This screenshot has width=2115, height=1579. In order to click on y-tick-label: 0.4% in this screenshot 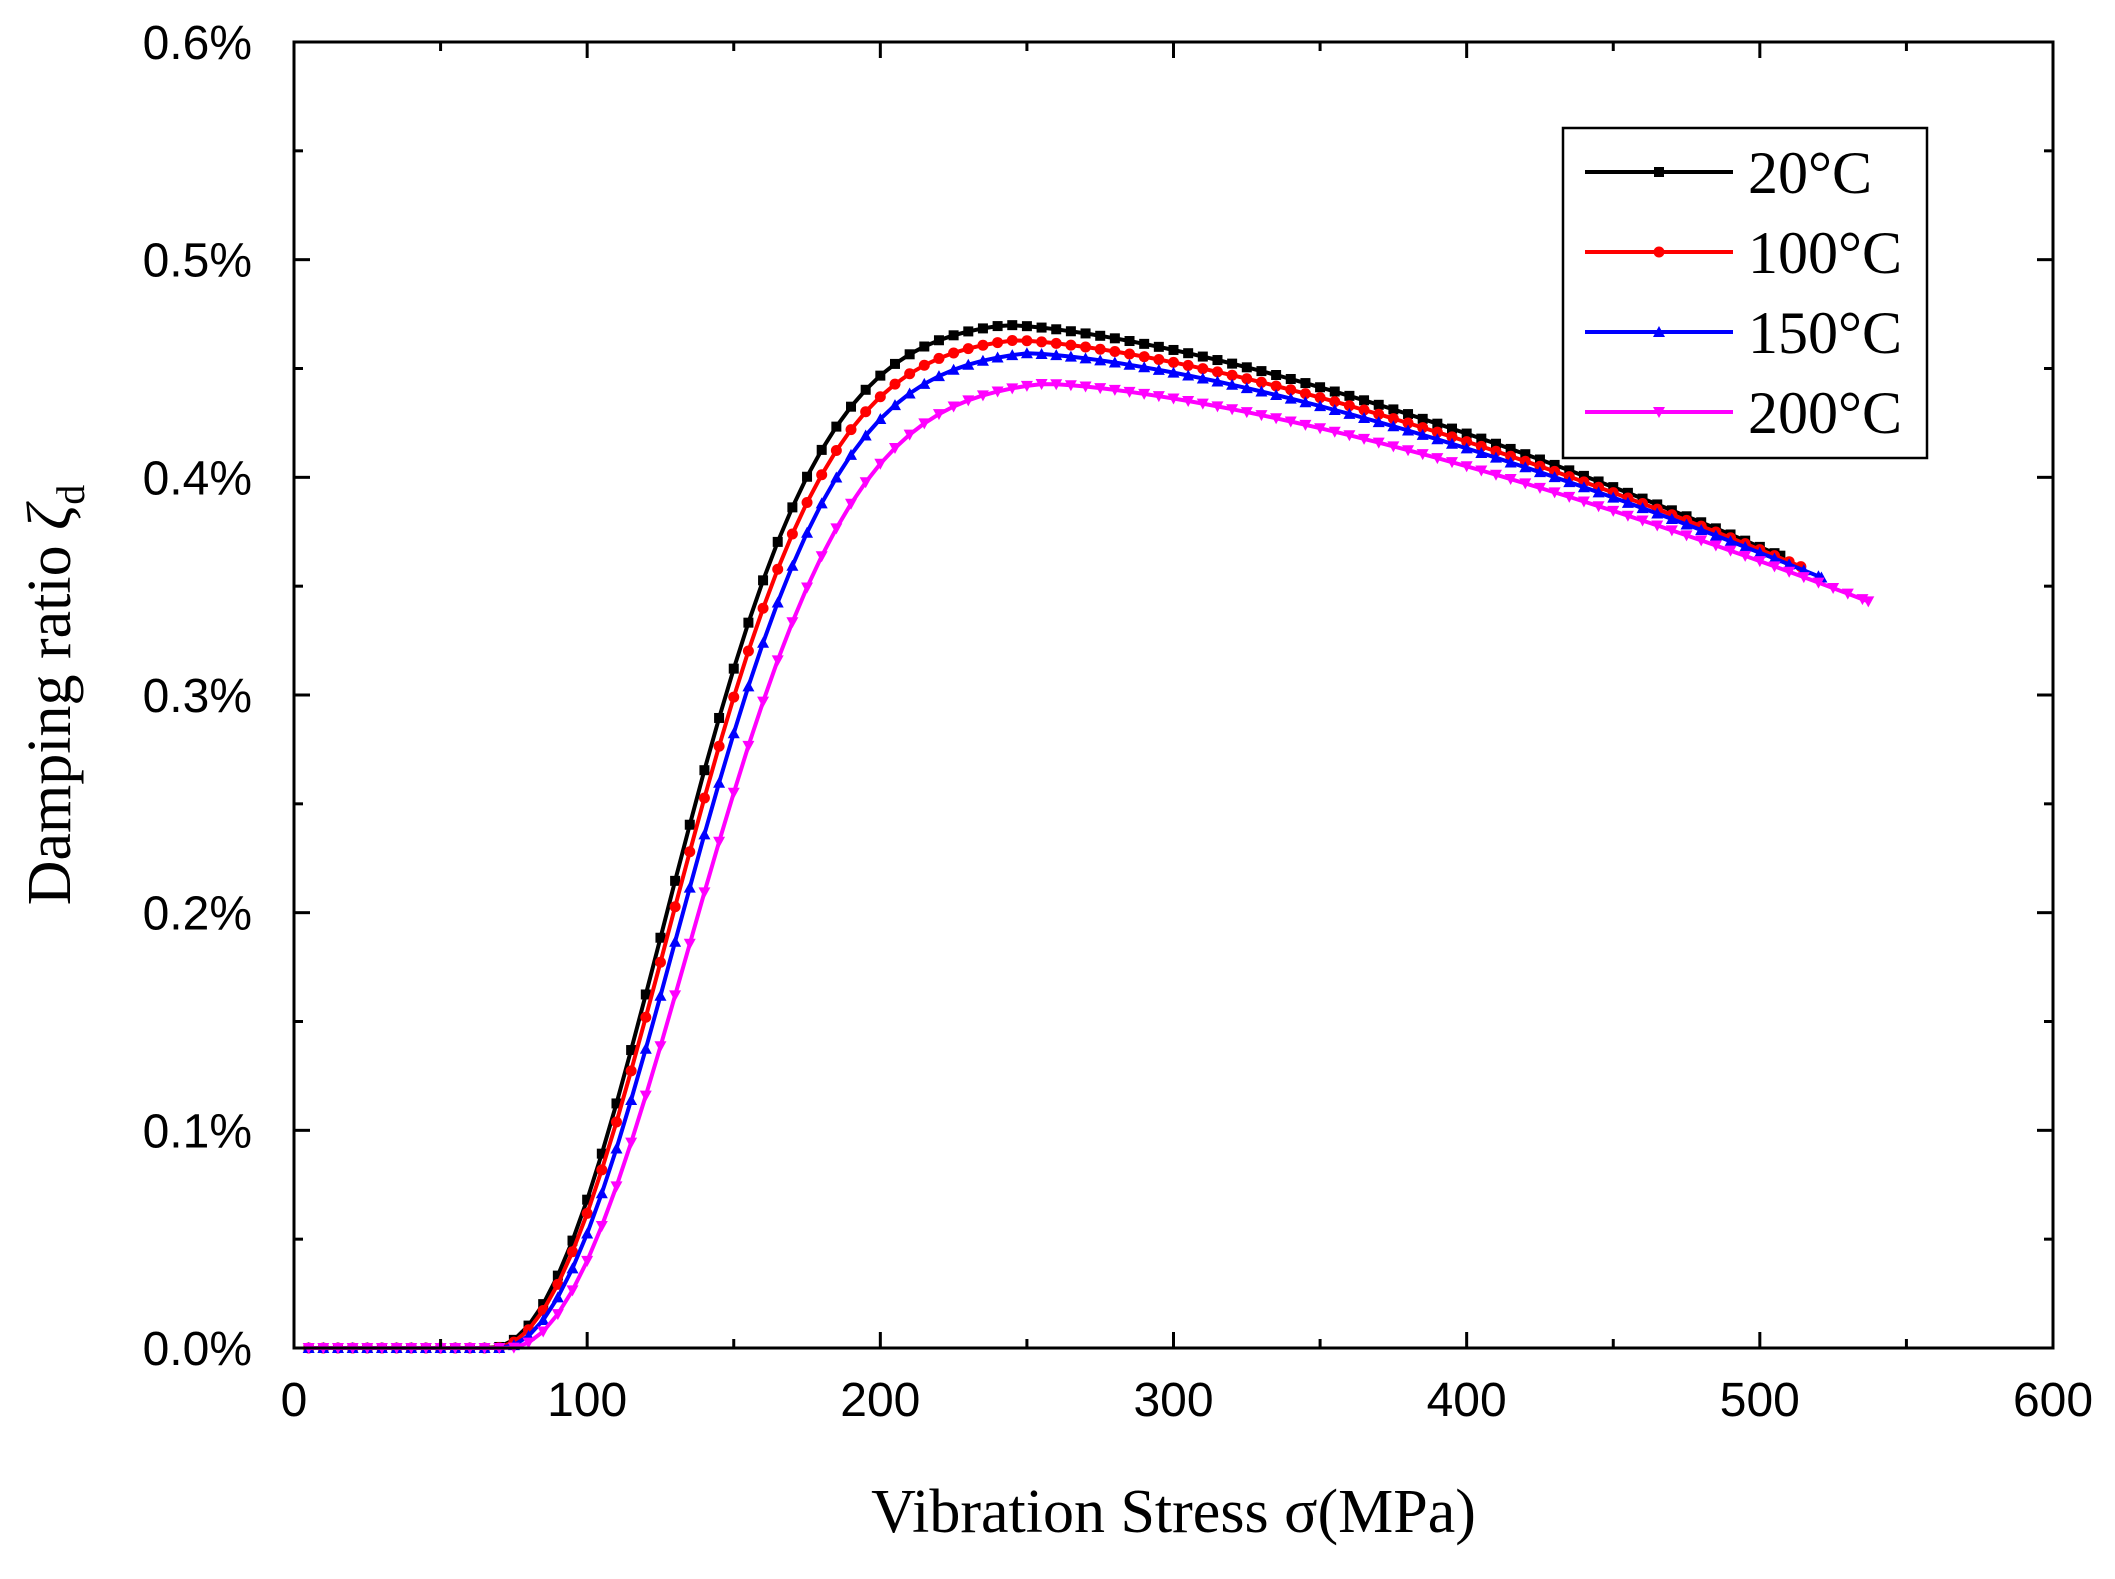, I will do `click(197, 478)`.